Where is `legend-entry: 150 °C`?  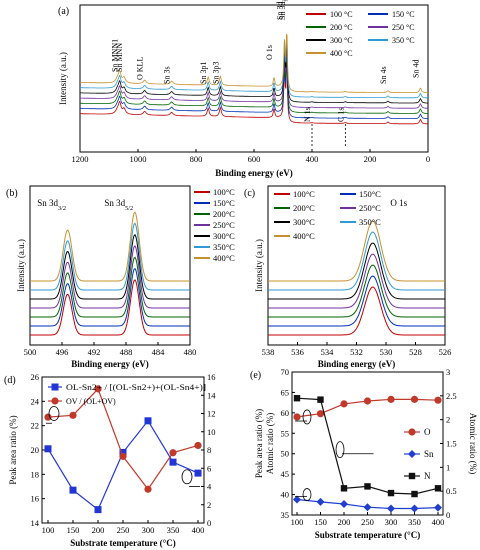 legend-entry: 150 °C is located at coordinates (403, 14).